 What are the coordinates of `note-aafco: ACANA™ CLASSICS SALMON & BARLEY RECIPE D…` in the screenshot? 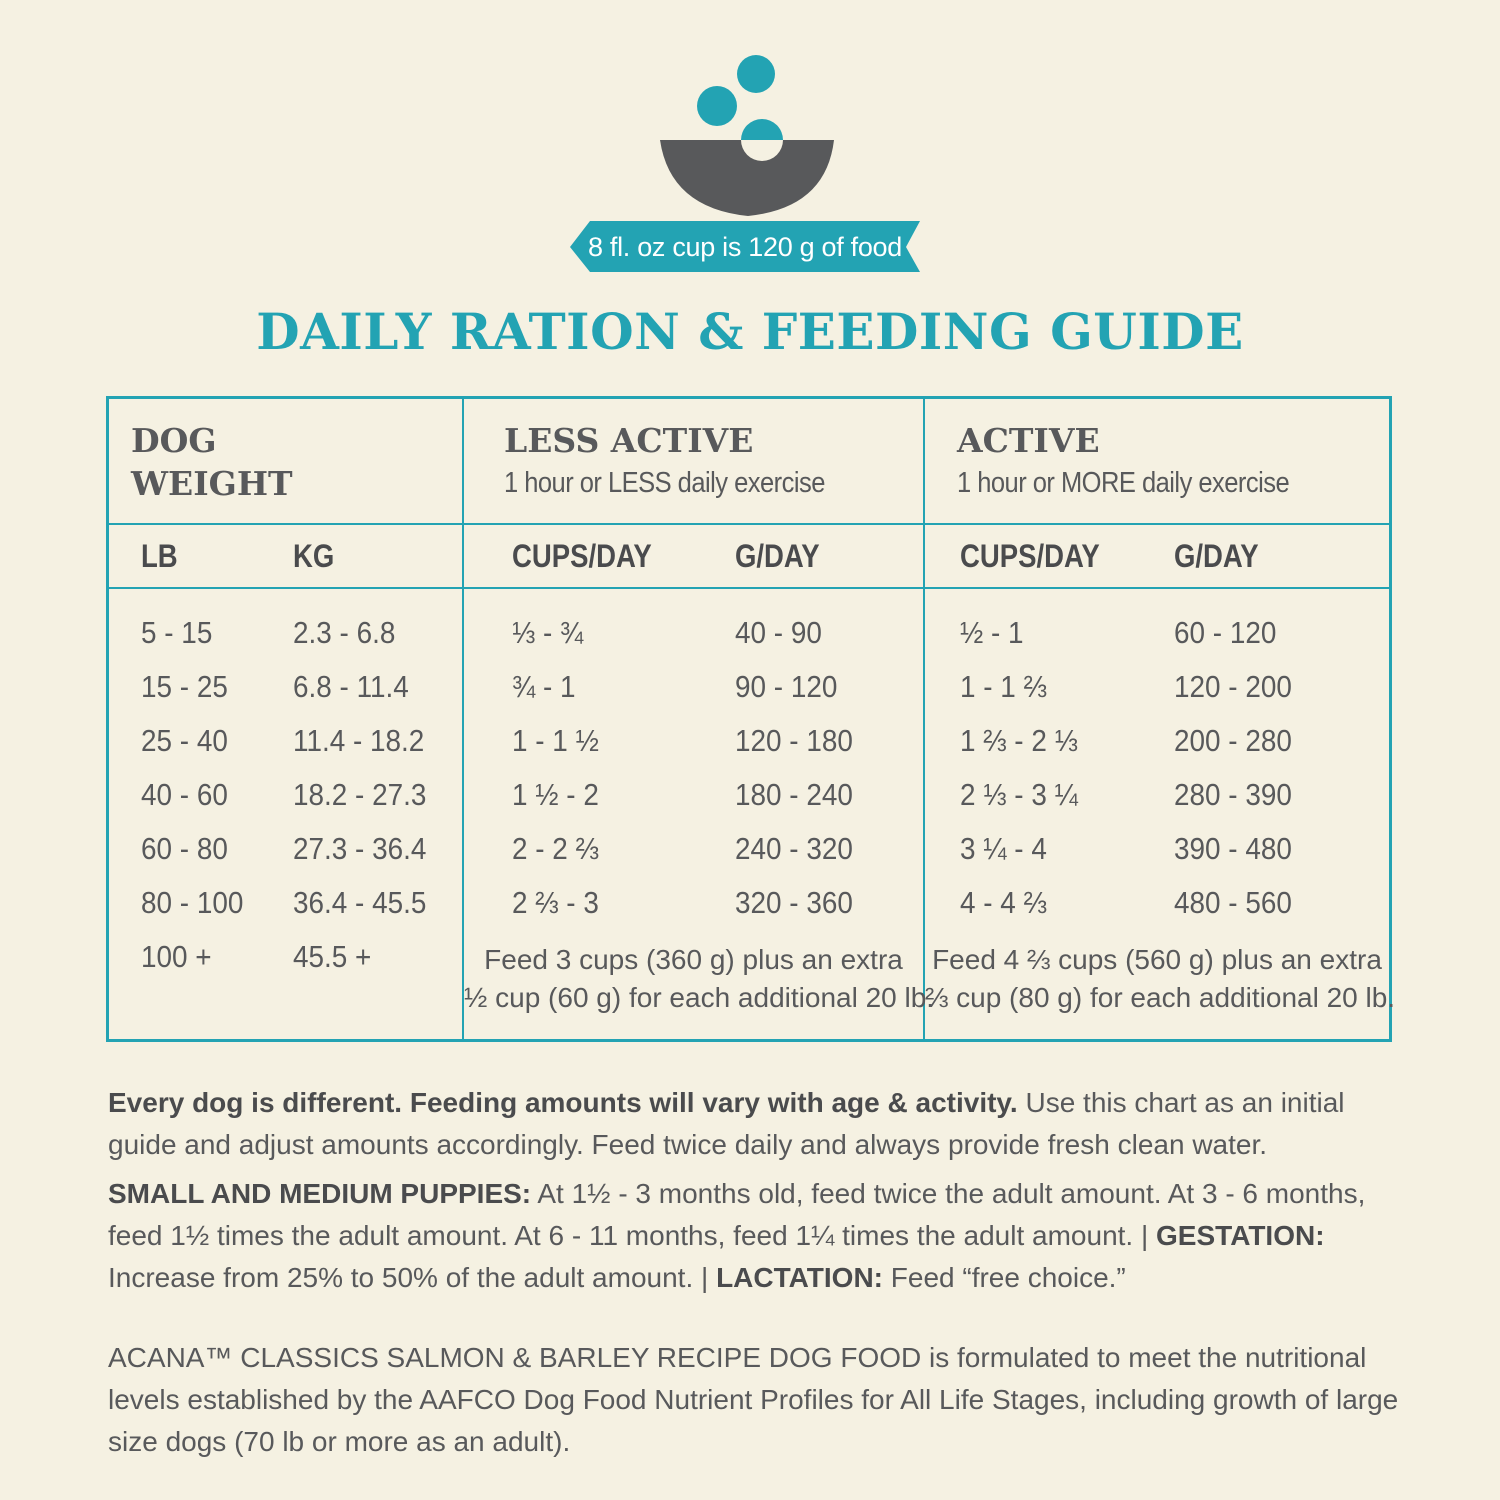 It's located at (753, 1399).